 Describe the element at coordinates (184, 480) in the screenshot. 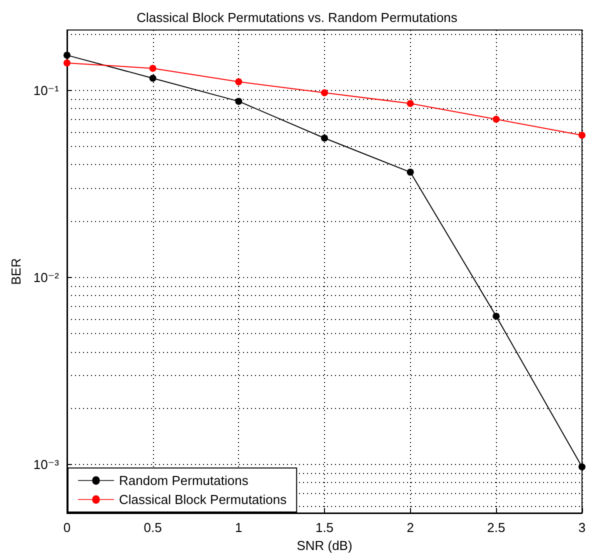

I see `legend-label: Random Permutations` at that location.